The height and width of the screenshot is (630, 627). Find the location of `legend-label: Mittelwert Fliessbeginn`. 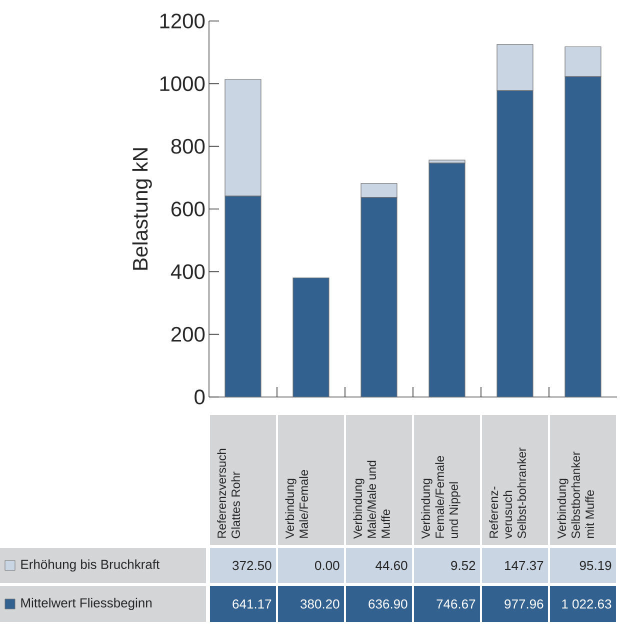

legend-label: Mittelwert Fliessbeginn is located at coordinates (86, 604).